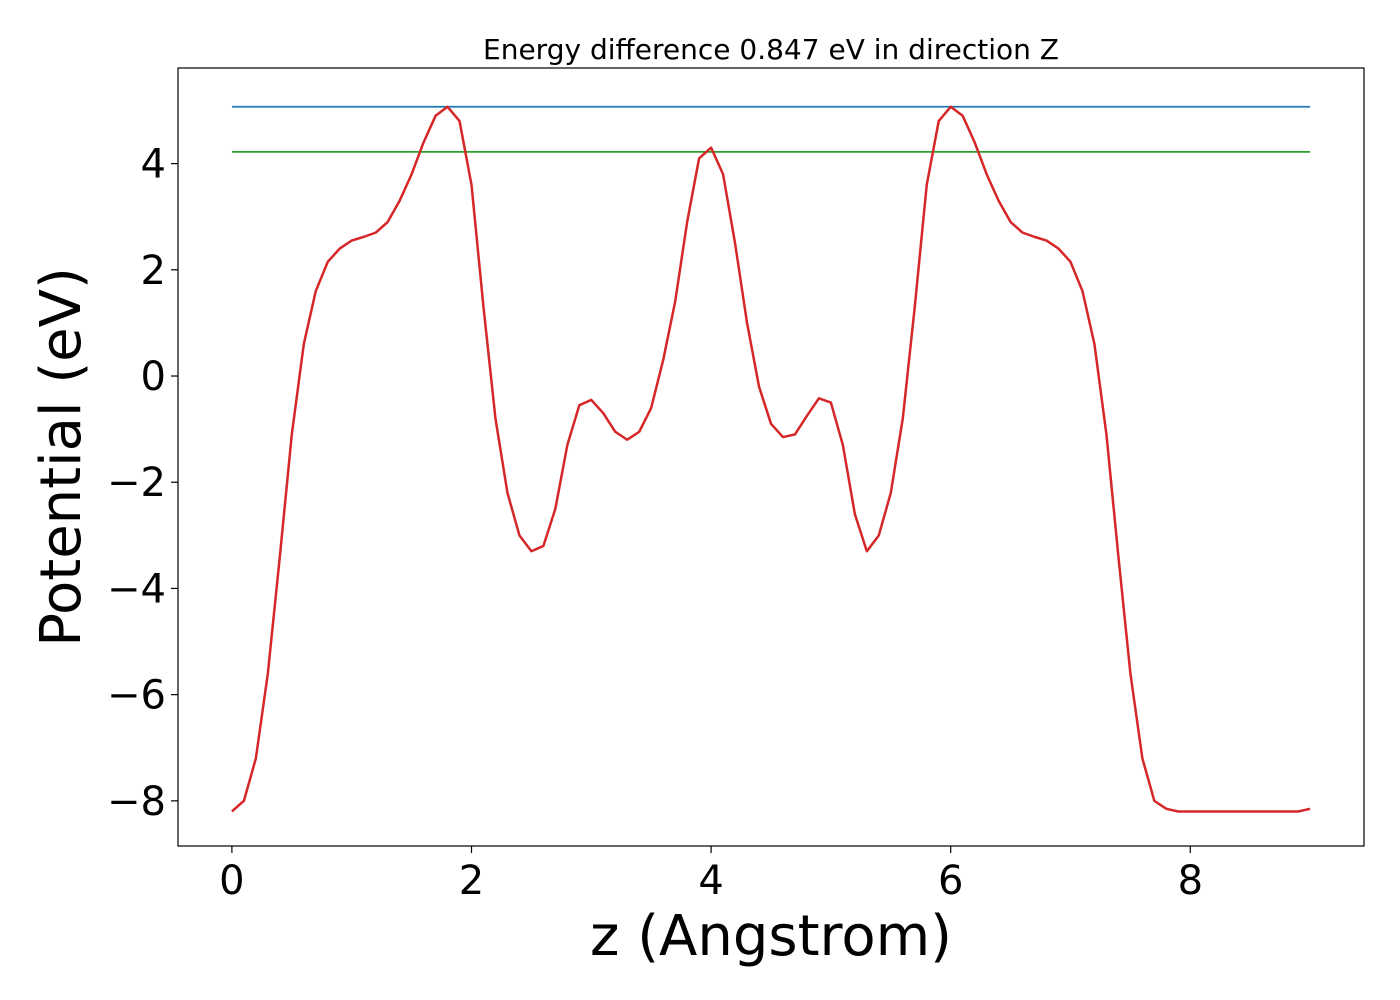  I want to click on y-tick-label: 2, so click(153, 271).